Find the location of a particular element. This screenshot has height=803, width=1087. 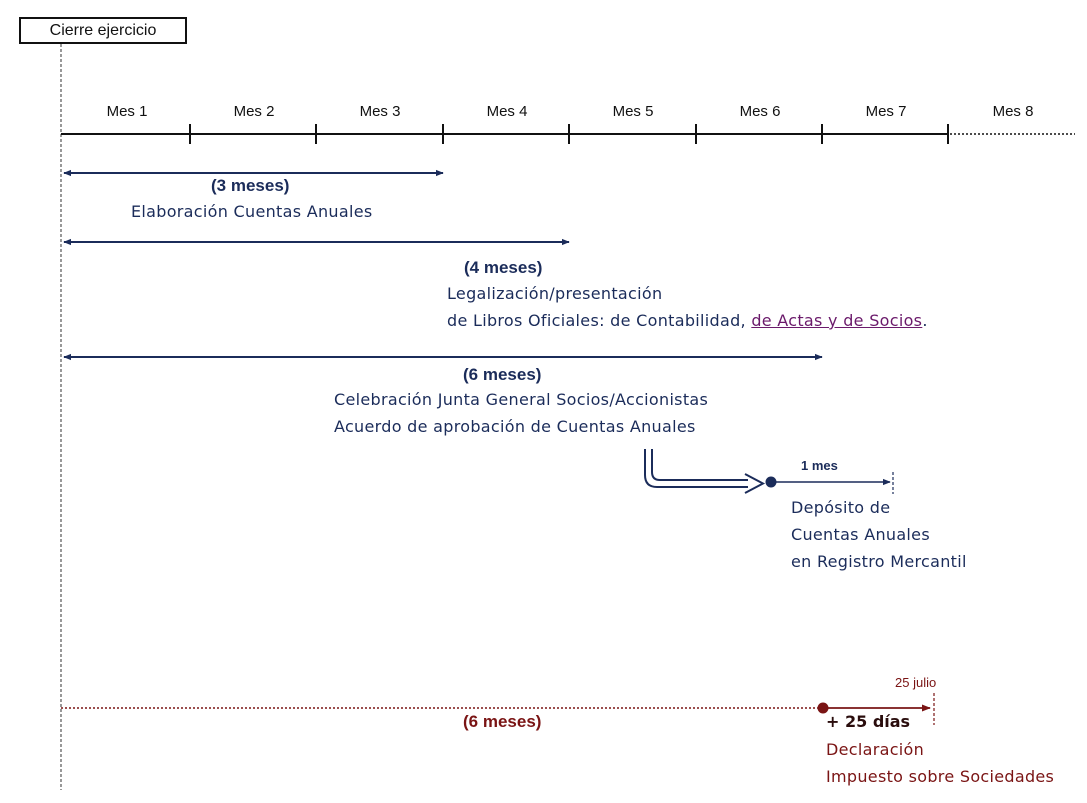

libros-line1: Legalización/presentación is located at coordinates (555, 293).